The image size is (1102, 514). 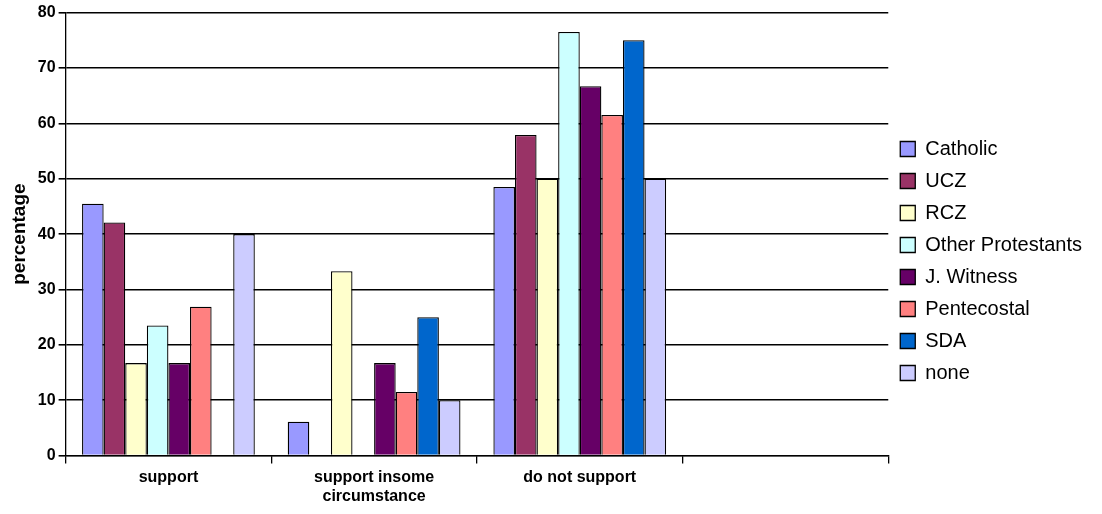 I want to click on y-axis-title: percentage, so click(x=18, y=234).